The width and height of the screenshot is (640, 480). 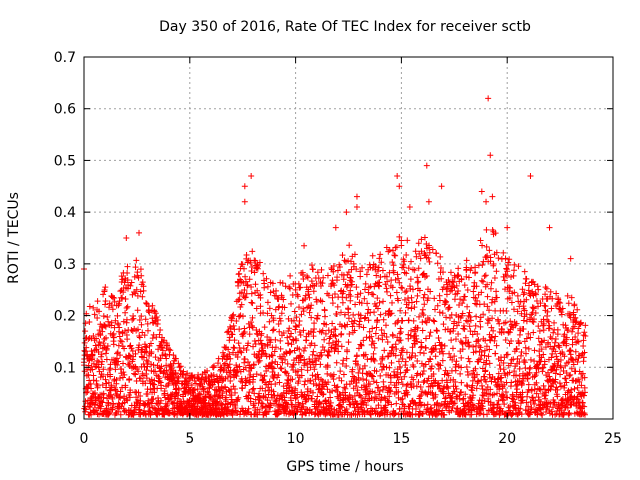 What do you see at coordinates (65, 58) in the screenshot?
I see `y-tick-label: 0.7` at bounding box center [65, 58].